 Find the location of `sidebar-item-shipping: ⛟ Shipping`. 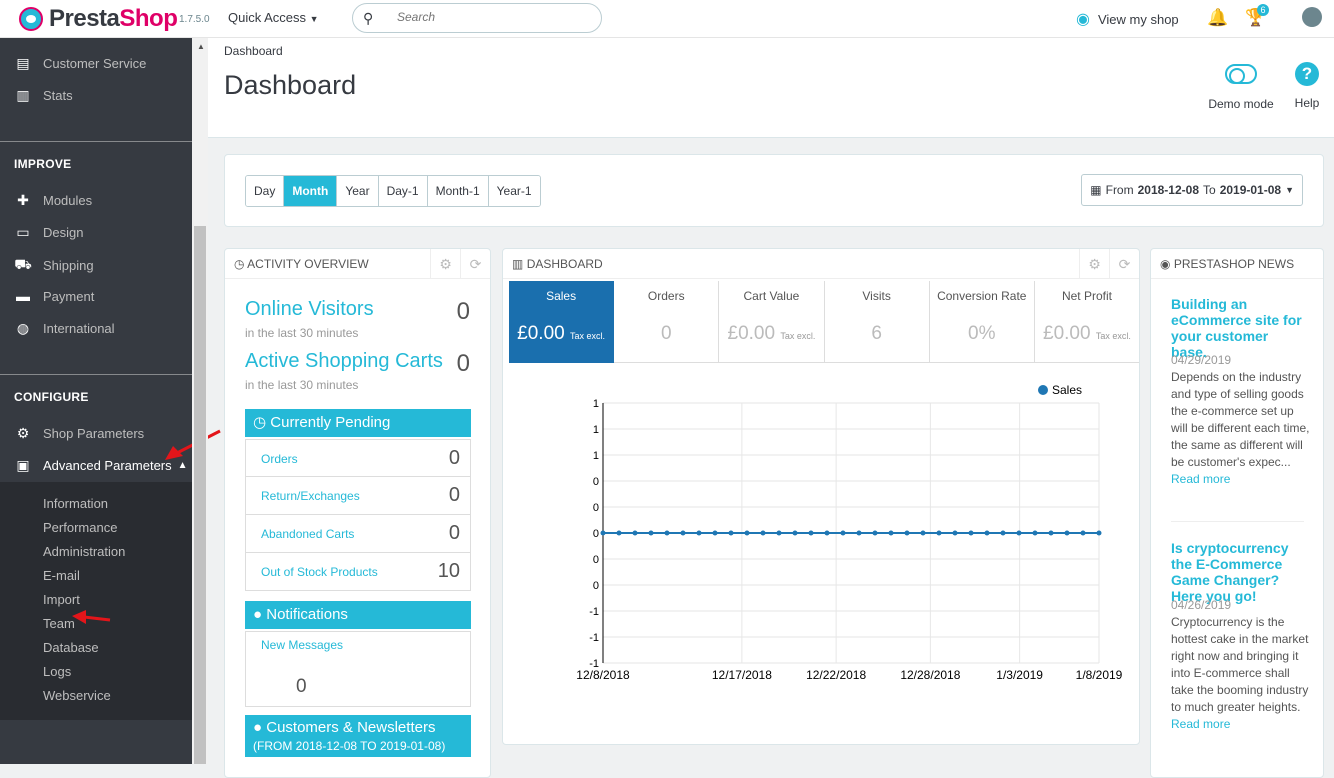

sidebar-item-shipping: ⛟ Shipping is located at coordinates (53, 265).